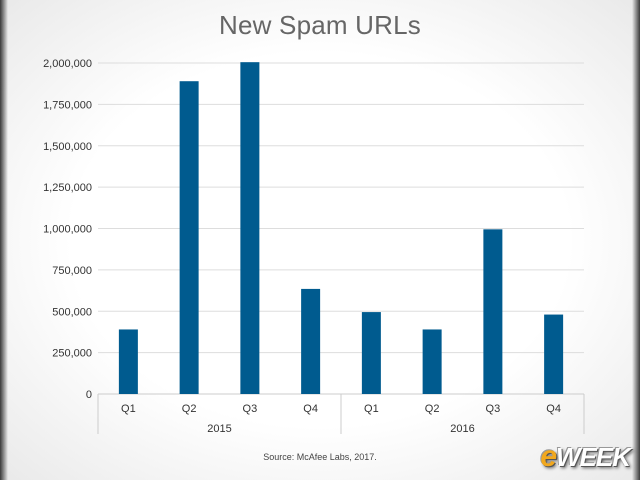 The width and height of the screenshot is (640, 480). What do you see at coordinates (67, 230) in the screenshot?
I see `y-tick-label: 1,000,000` at bounding box center [67, 230].